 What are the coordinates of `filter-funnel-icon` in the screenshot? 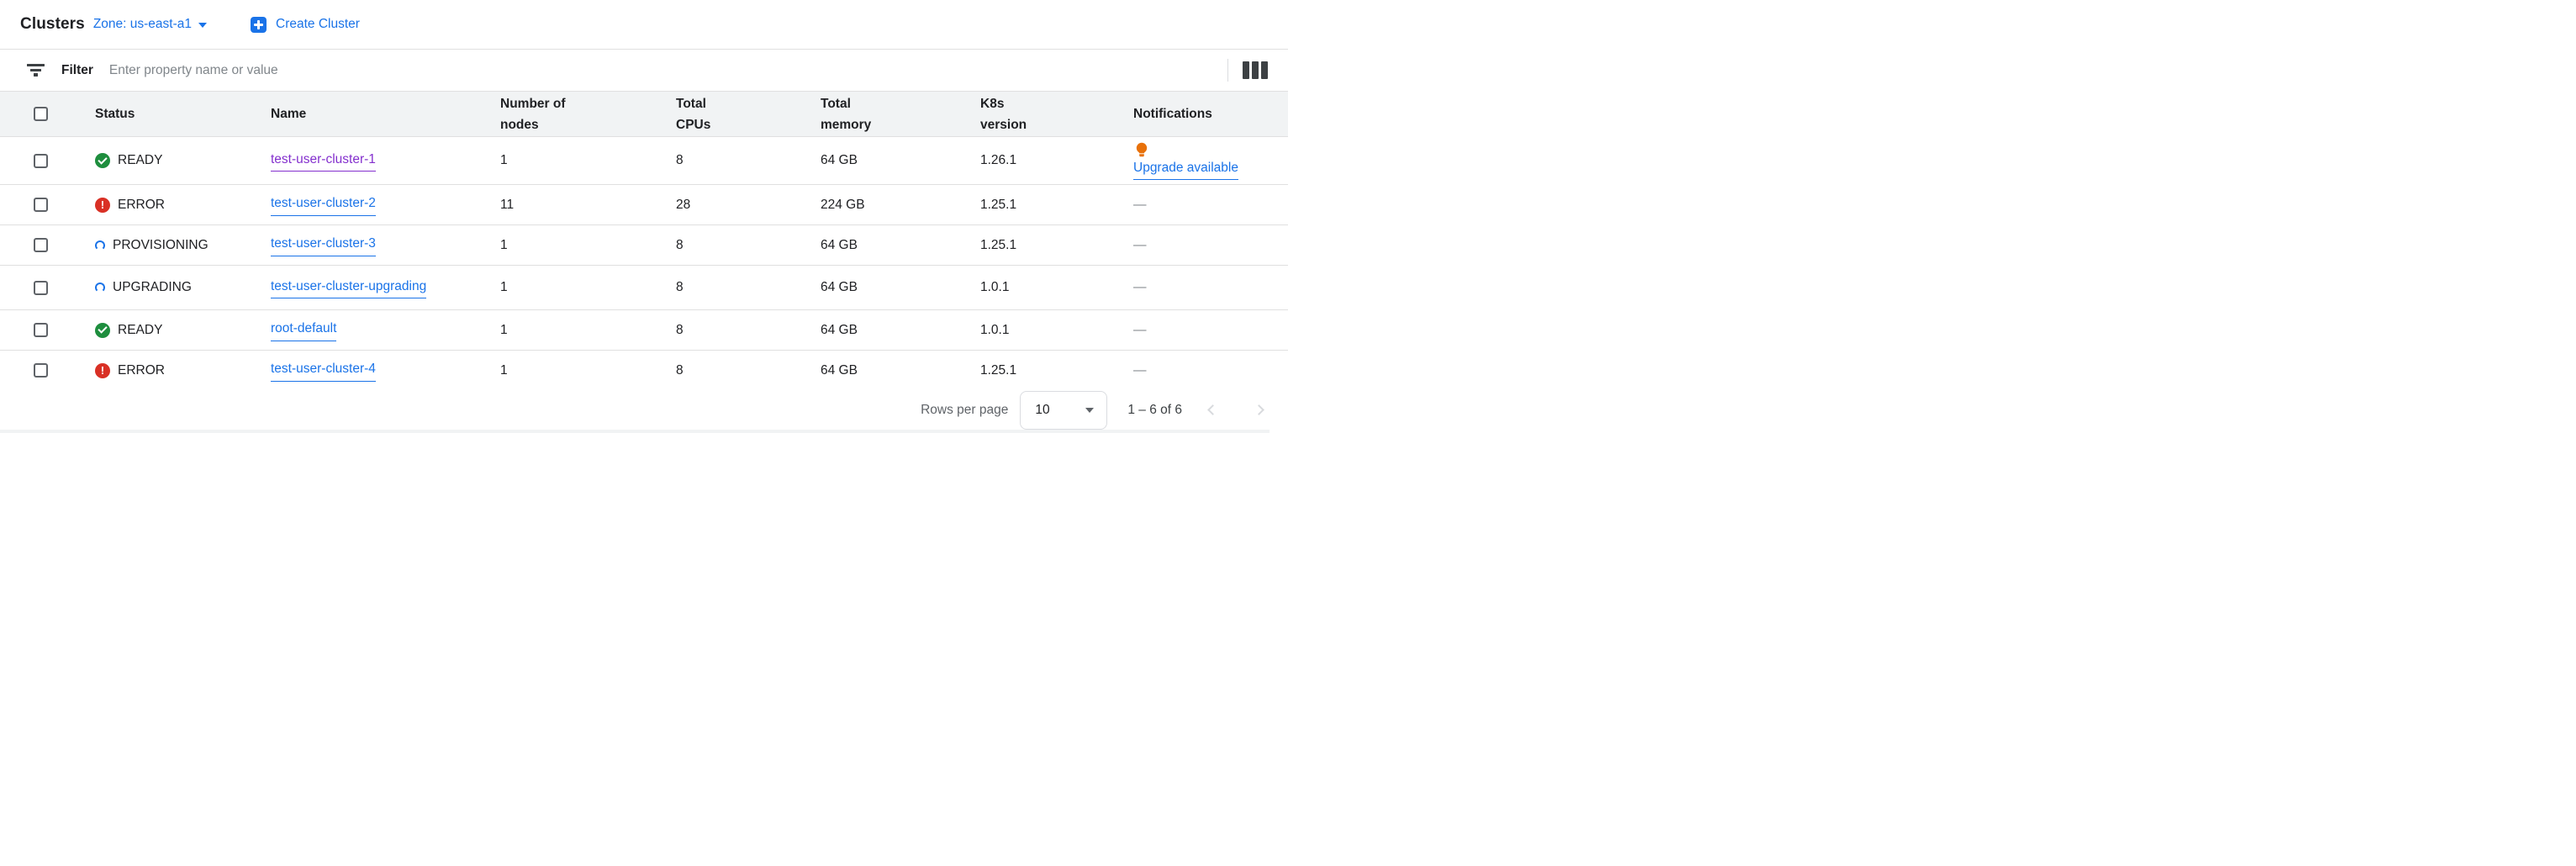 It's located at (35, 70).